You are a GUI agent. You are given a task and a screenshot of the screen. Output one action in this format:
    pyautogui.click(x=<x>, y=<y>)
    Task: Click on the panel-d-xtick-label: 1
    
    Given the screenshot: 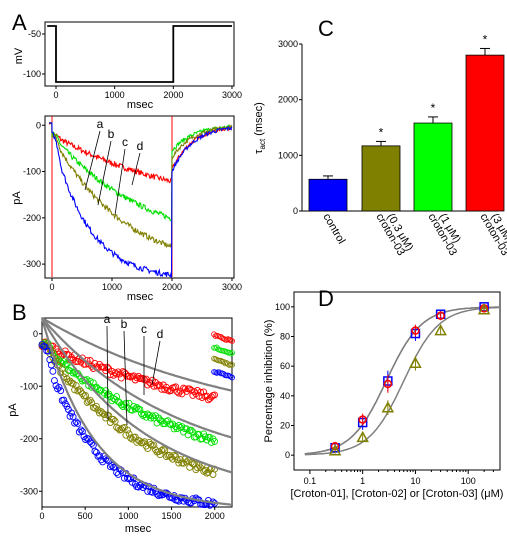 What is the action you would take?
    pyautogui.click(x=362, y=481)
    